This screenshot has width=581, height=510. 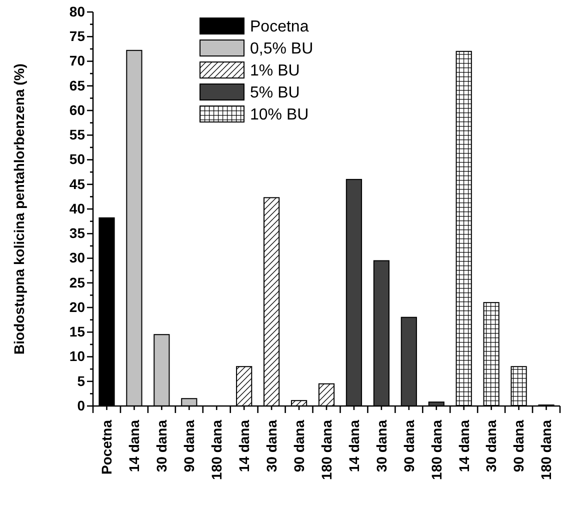 I want to click on y-axis-title: Biodostupna kolicina pentahlorbenzena (%), so click(x=19, y=209).